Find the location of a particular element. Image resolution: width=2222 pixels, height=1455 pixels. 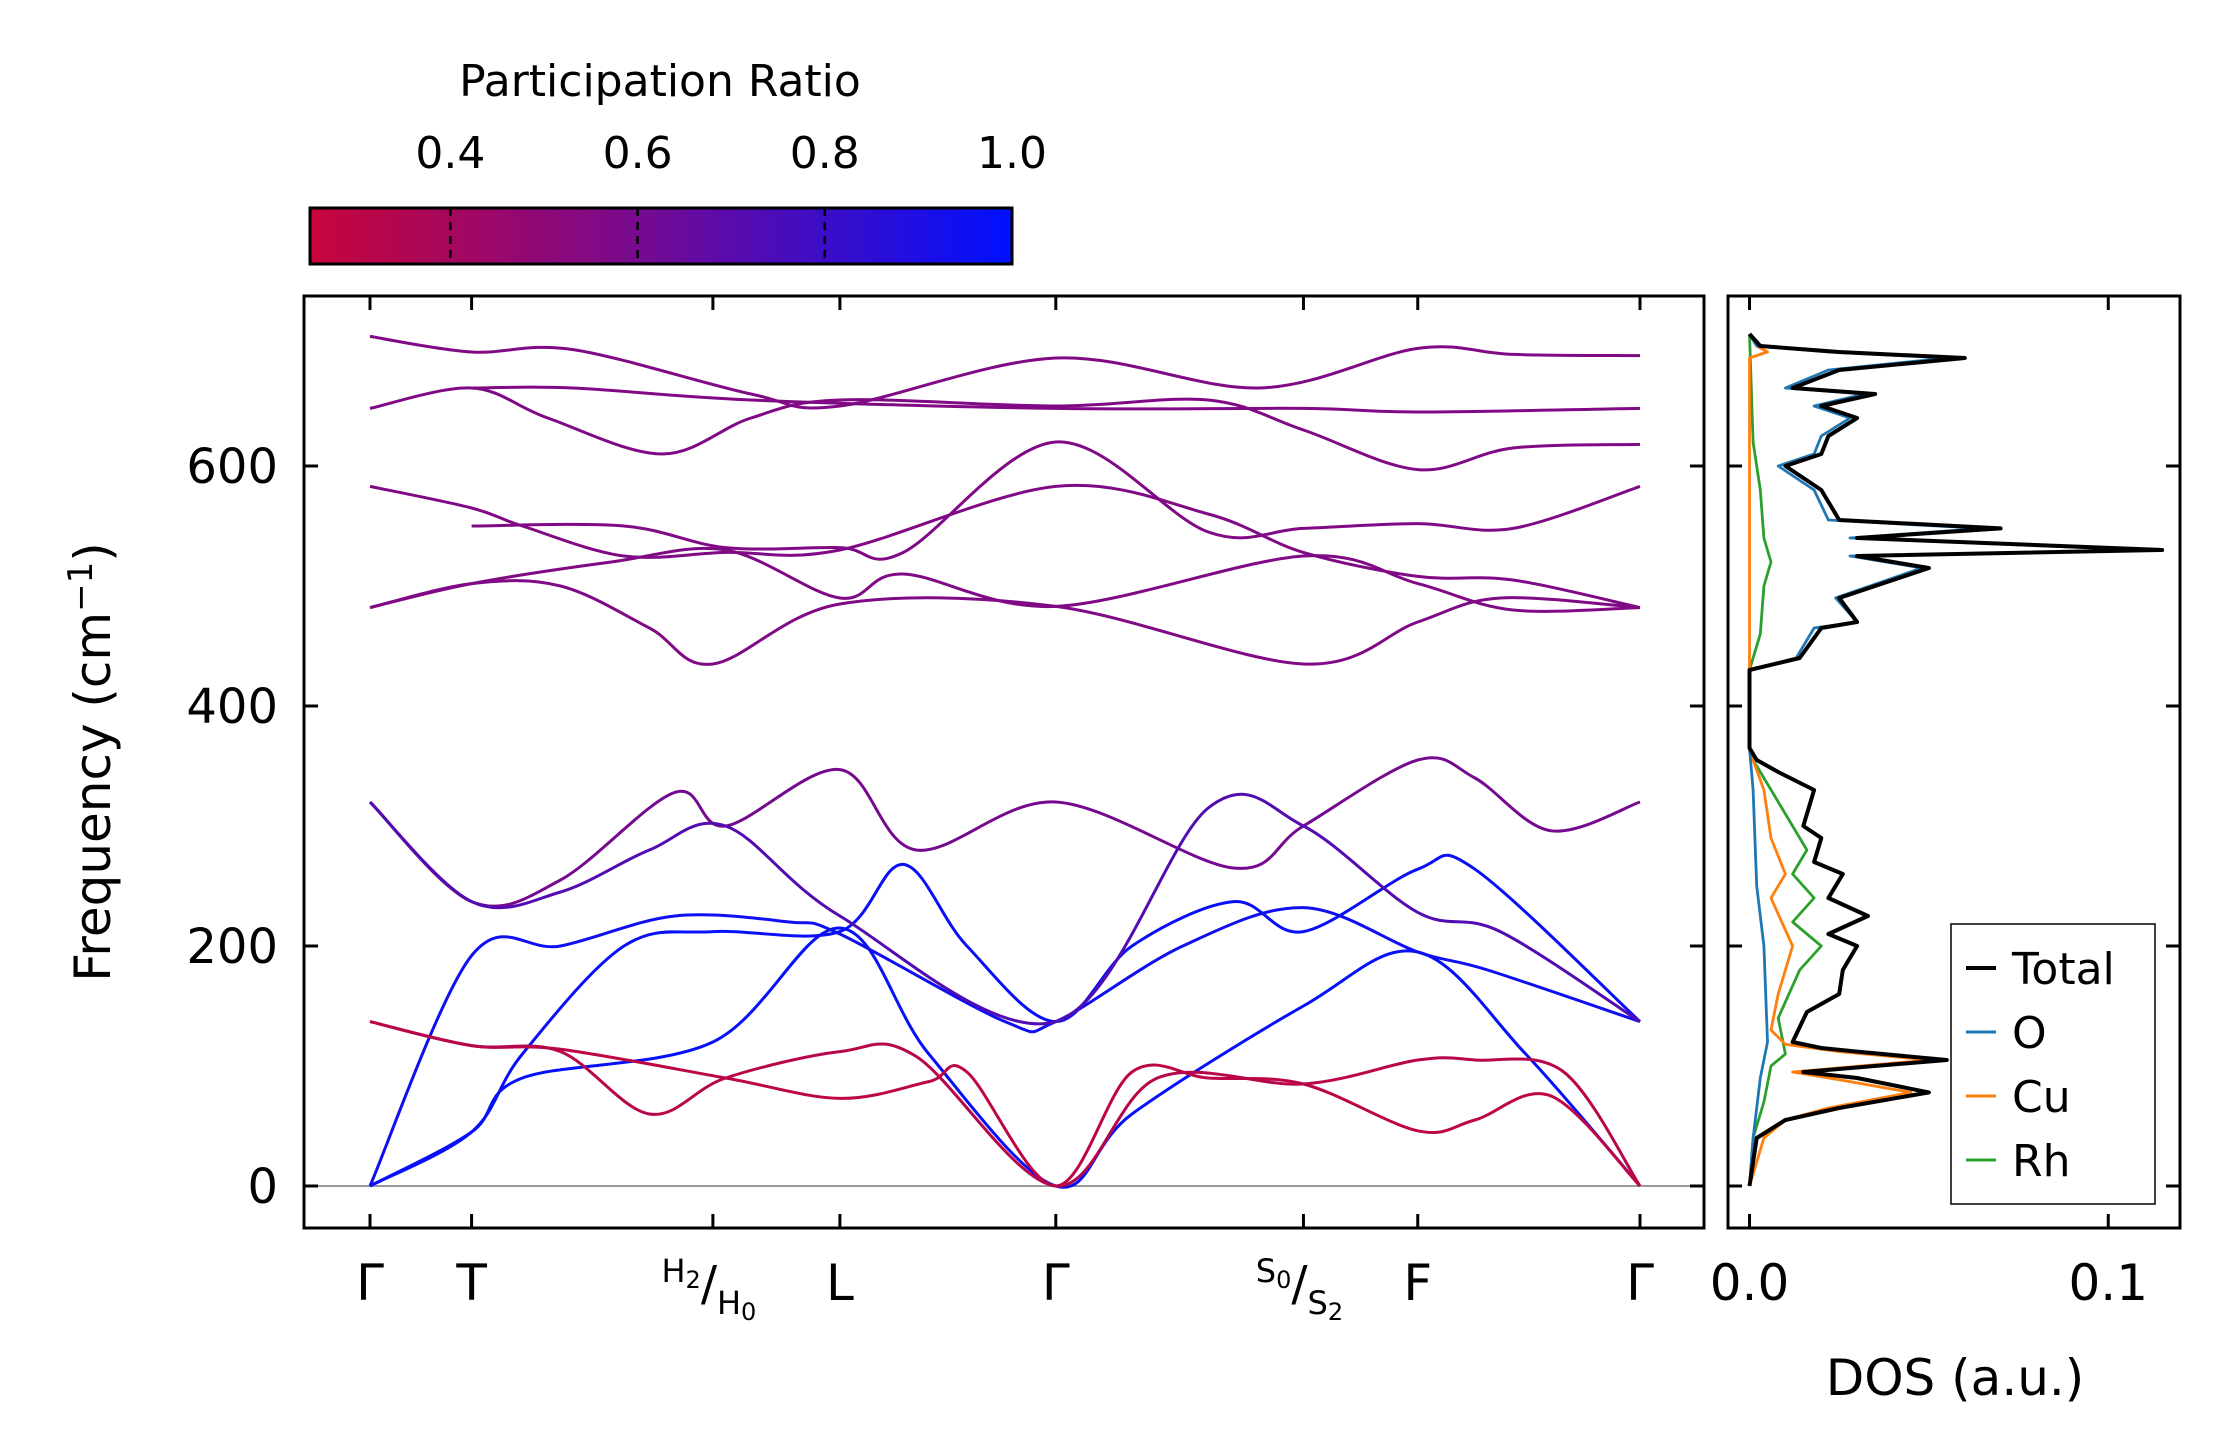

legend-box is located at coordinates (2053, 1064).